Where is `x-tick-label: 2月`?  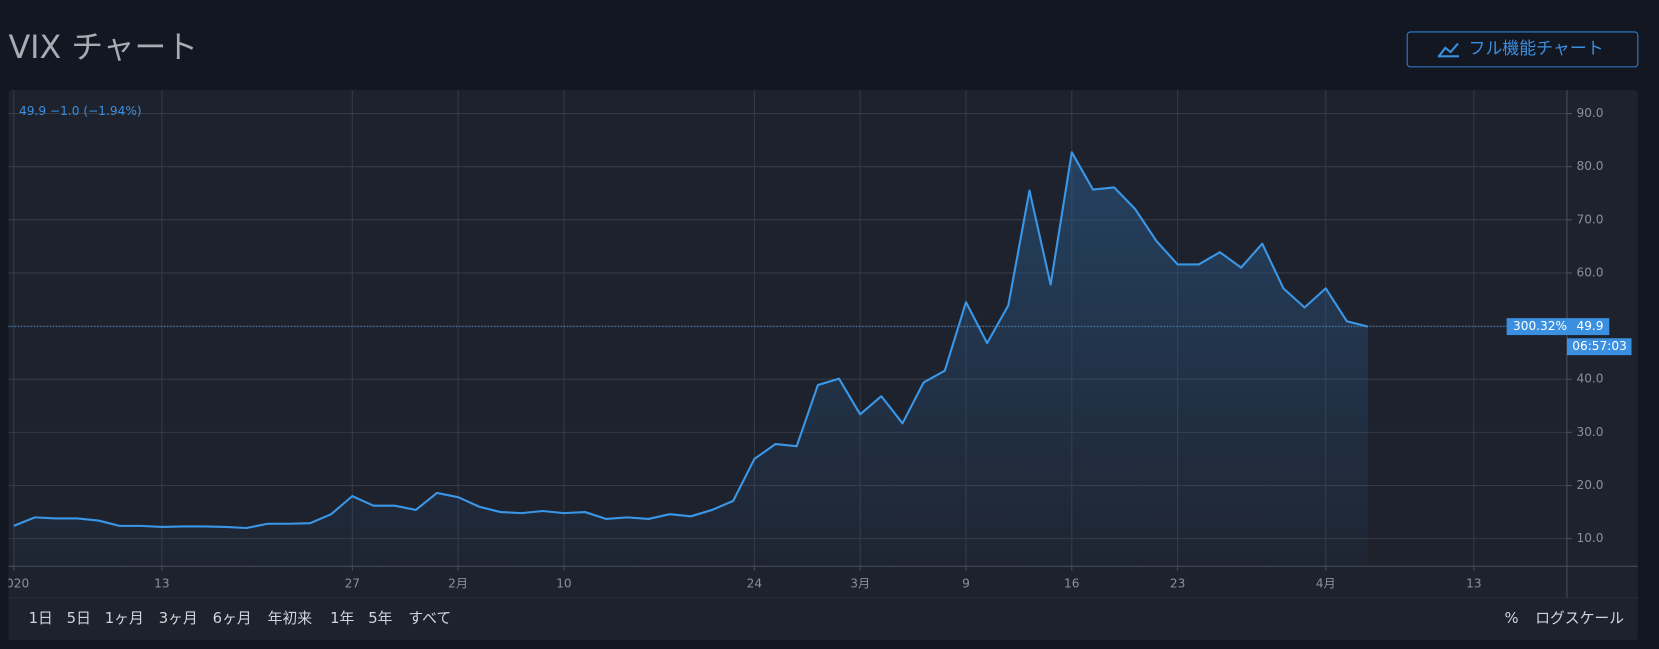 x-tick-label: 2月 is located at coordinates (458, 584).